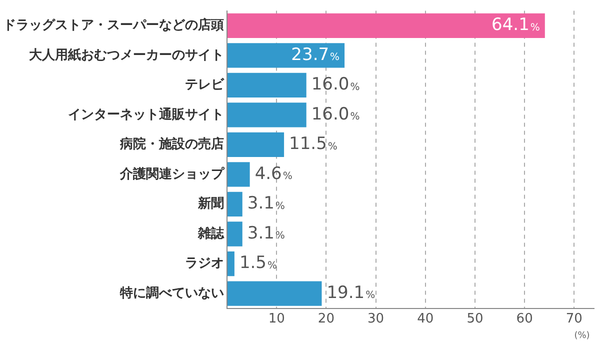  I want to click on y-tick-label: ドラッグストア・スーパーなどの店頭, so click(113, 25).